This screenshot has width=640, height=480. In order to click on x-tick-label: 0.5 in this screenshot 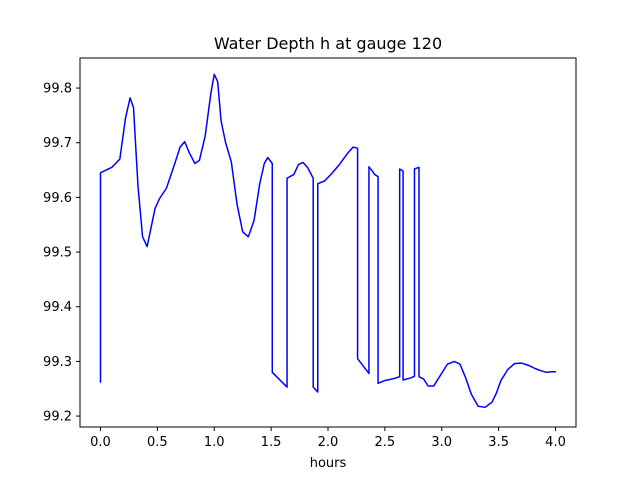, I will do `click(157, 442)`.